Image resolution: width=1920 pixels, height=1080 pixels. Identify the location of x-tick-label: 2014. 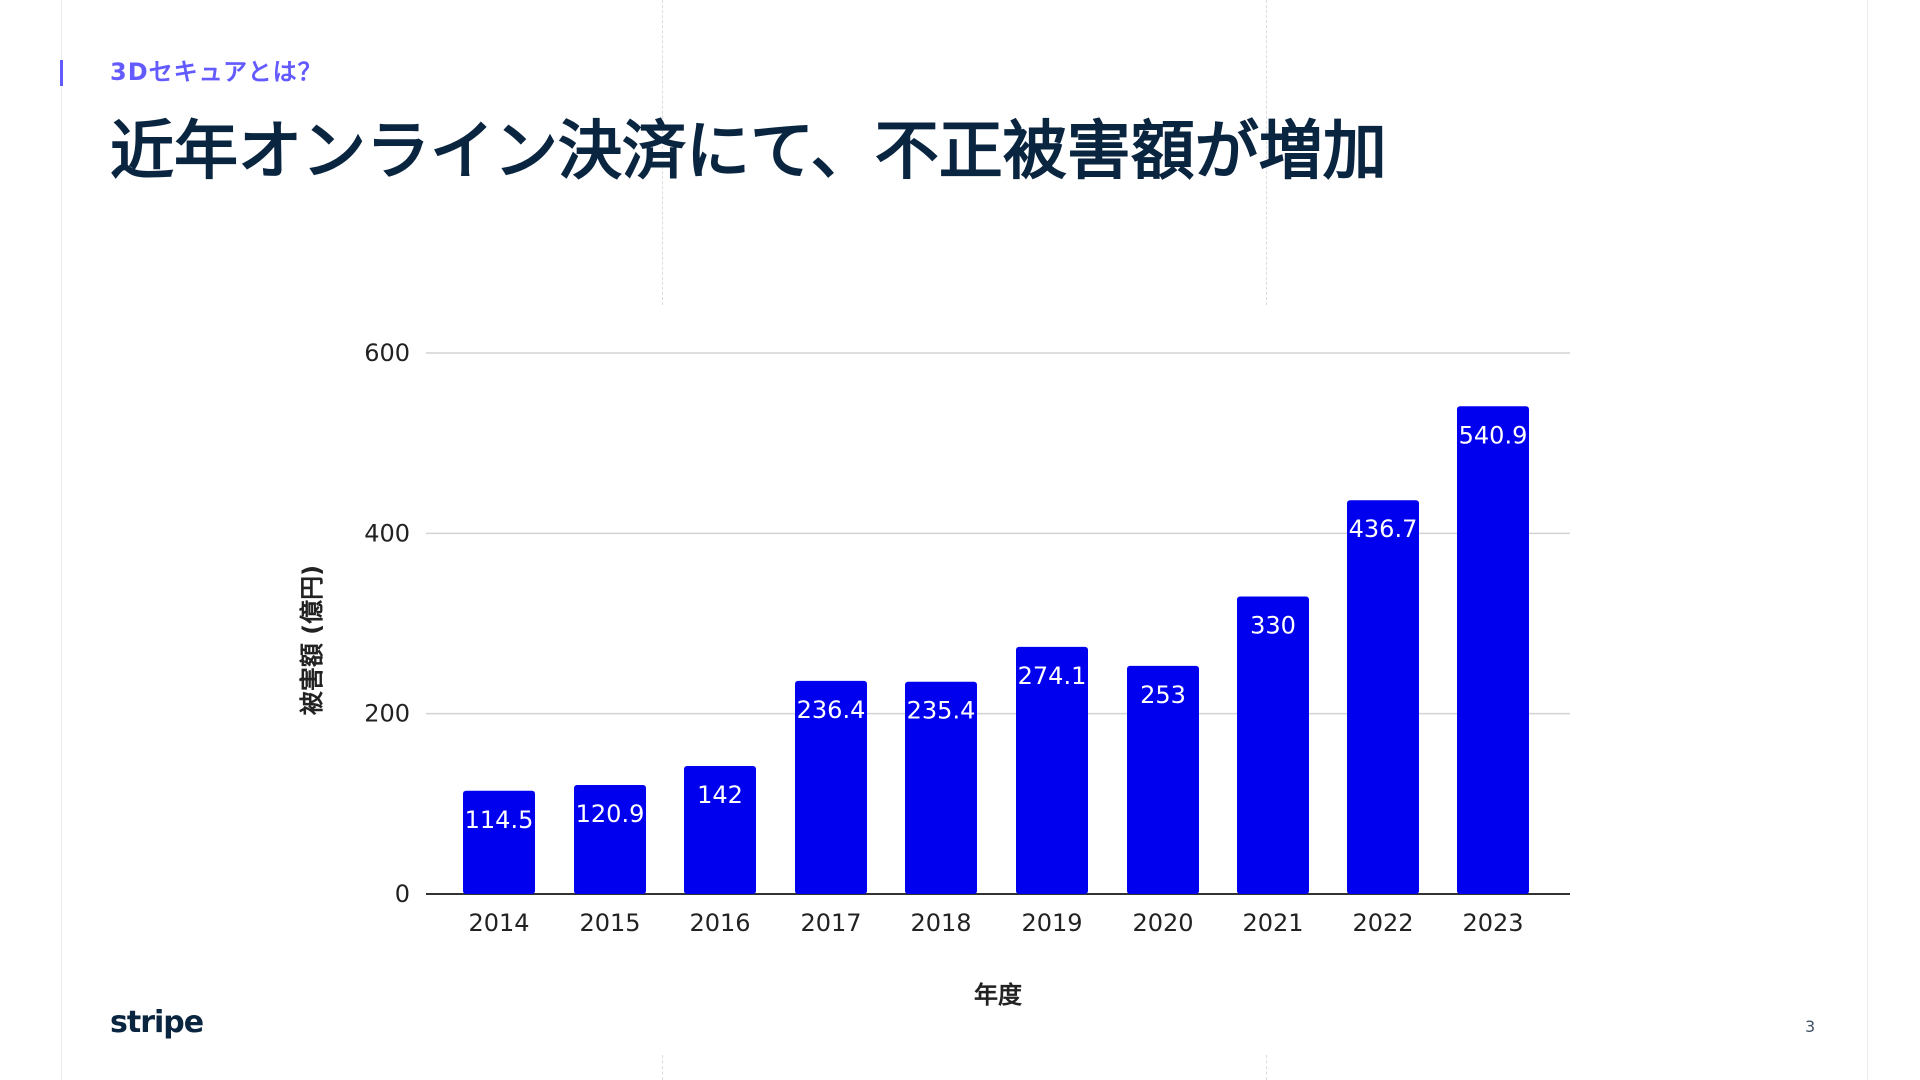
(498, 923).